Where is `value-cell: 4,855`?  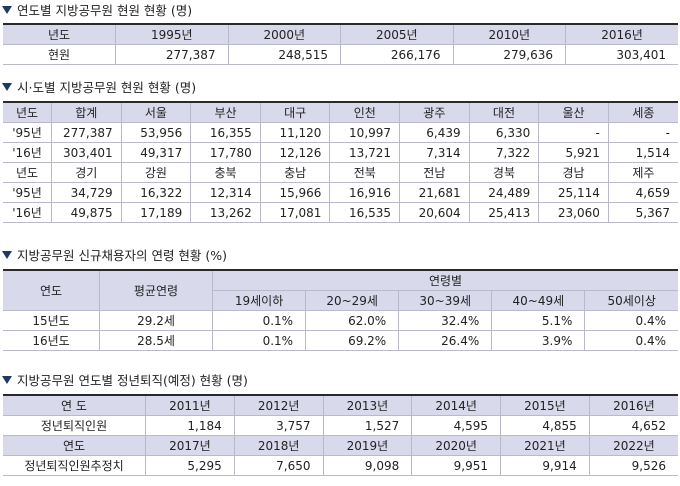
value-cell: 4,855 is located at coordinates (545, 425).